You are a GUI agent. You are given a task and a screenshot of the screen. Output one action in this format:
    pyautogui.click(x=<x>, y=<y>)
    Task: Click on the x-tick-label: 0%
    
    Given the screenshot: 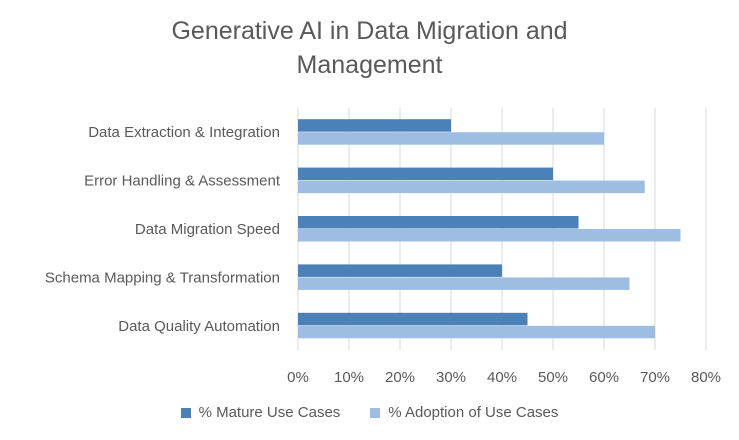 What is the action you would take?
    pyautogui.click(x=298, y=377)
    